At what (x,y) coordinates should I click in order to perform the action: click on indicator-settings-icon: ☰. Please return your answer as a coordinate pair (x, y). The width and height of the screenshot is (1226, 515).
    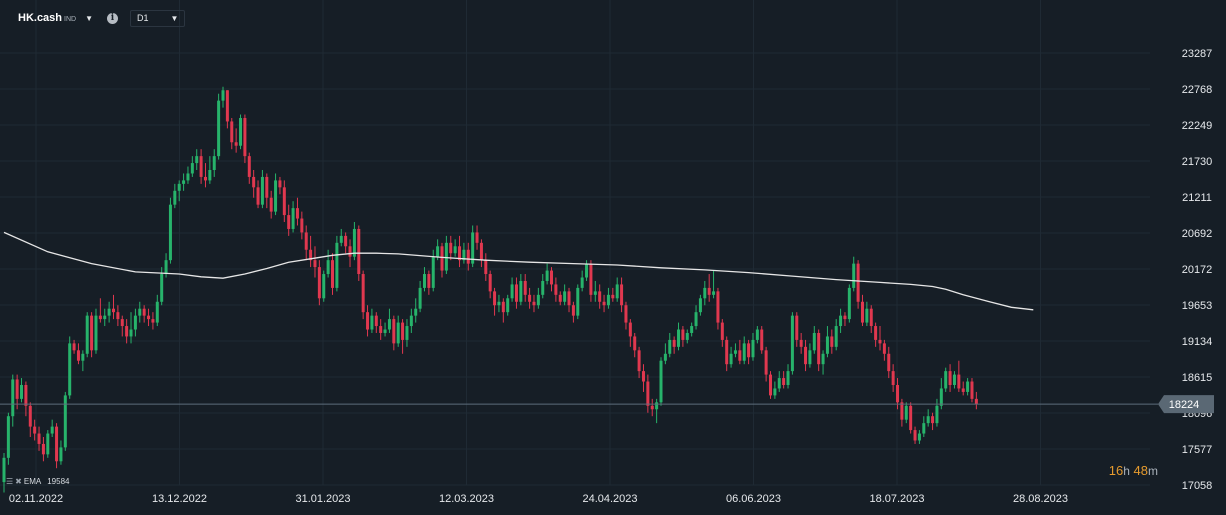
    Looking at the image, I should click on (10, 481).